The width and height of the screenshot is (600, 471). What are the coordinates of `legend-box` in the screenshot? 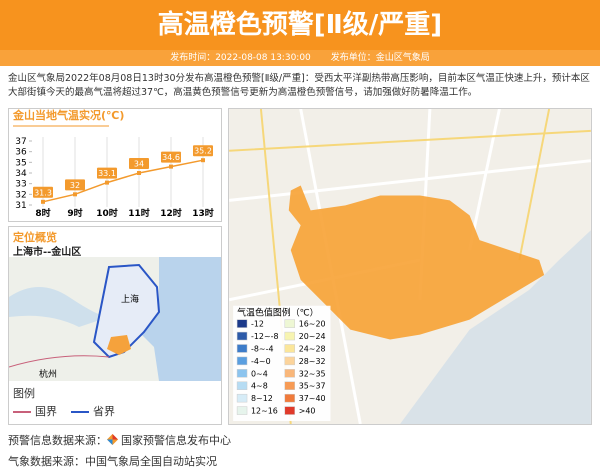 It's located at (282, 363).